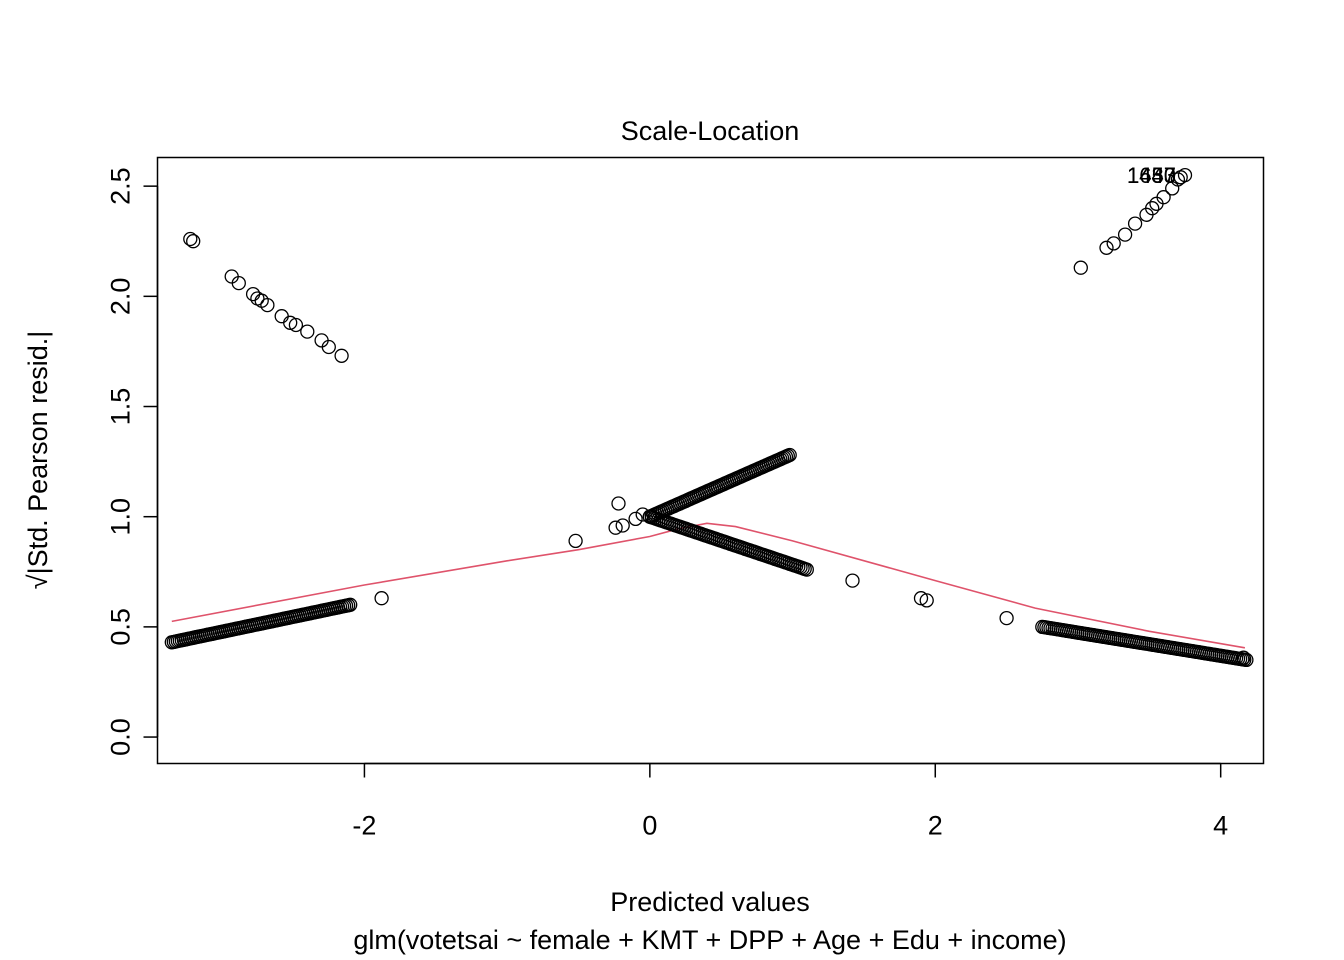 Image resolution: width=1344 pixels, height=960 pixels. I want to click on y-axis-label-radical: √, so click(38, 581).